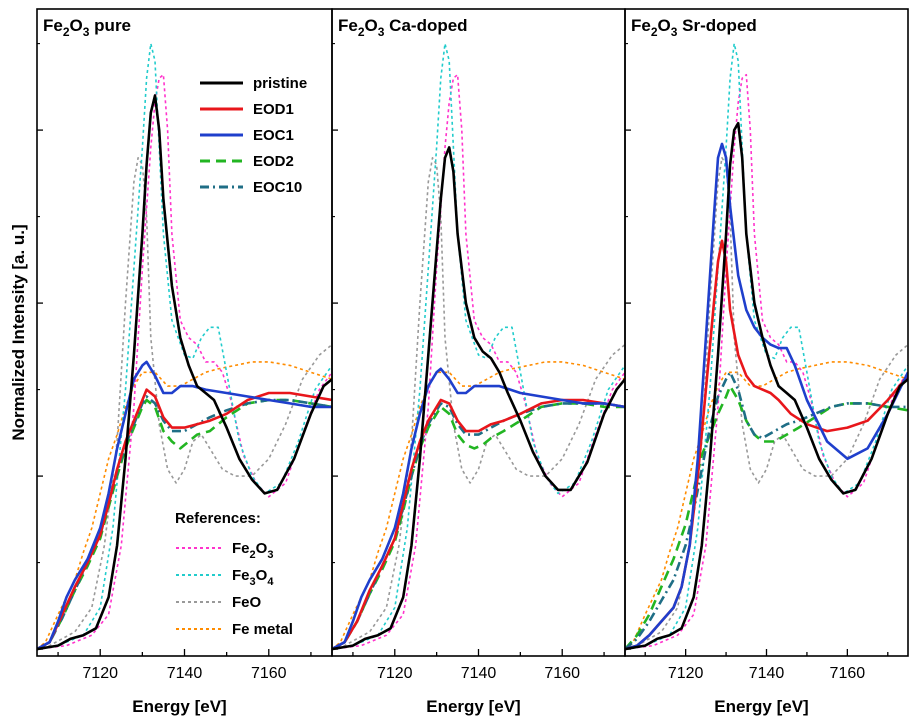 The width and height of the screenshot is (909, 716). Describe the element at coordinates (277, 187) in the screenshot. I see `legend-label-eoc10: EOC10` at that location.